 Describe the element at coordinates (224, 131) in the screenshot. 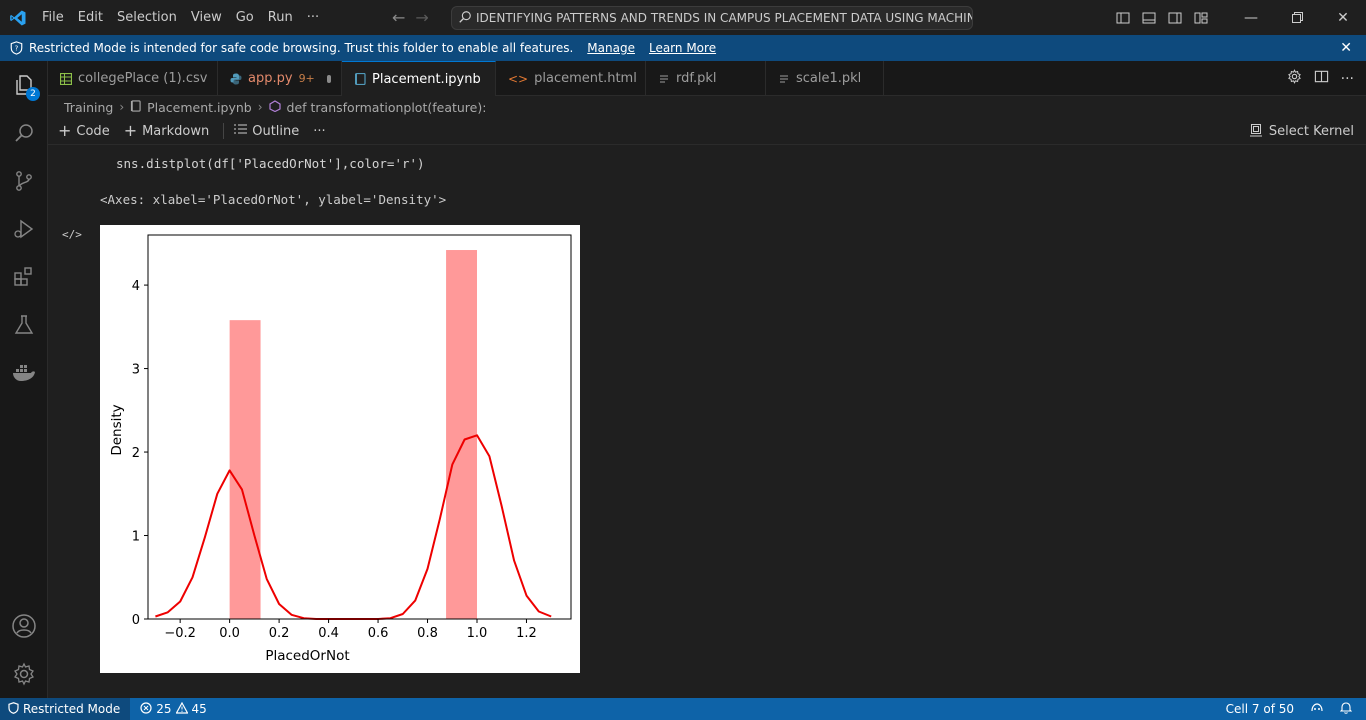

I see `toolbar-divider` at that location.